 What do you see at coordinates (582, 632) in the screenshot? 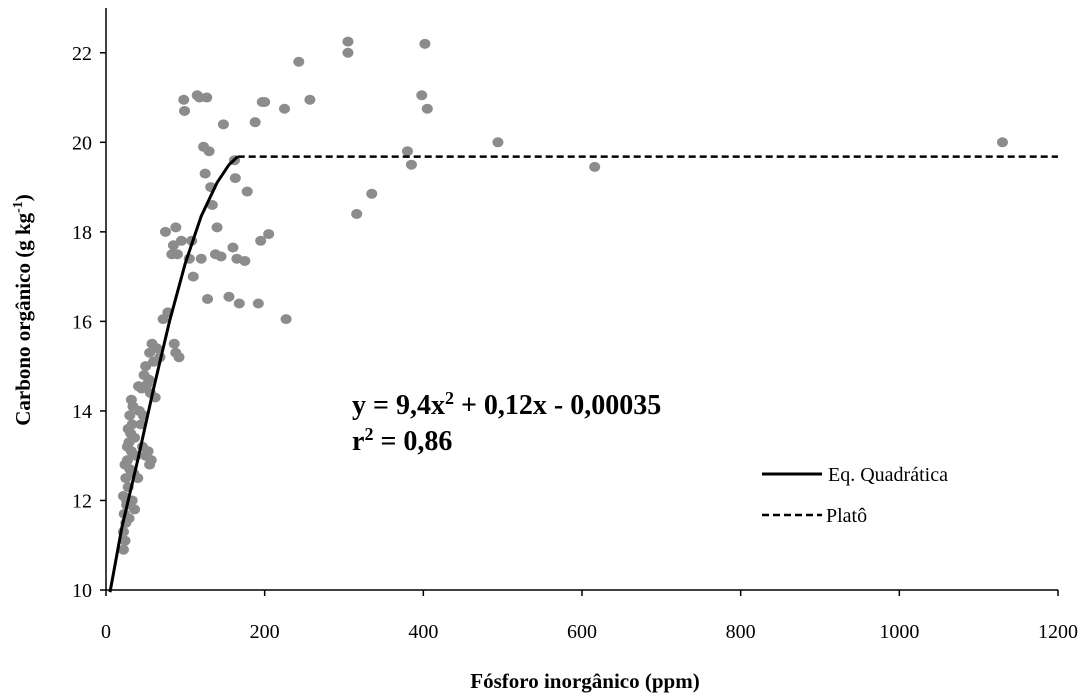
I see `x-tick-label: 600` at bounding box center [582, 632].